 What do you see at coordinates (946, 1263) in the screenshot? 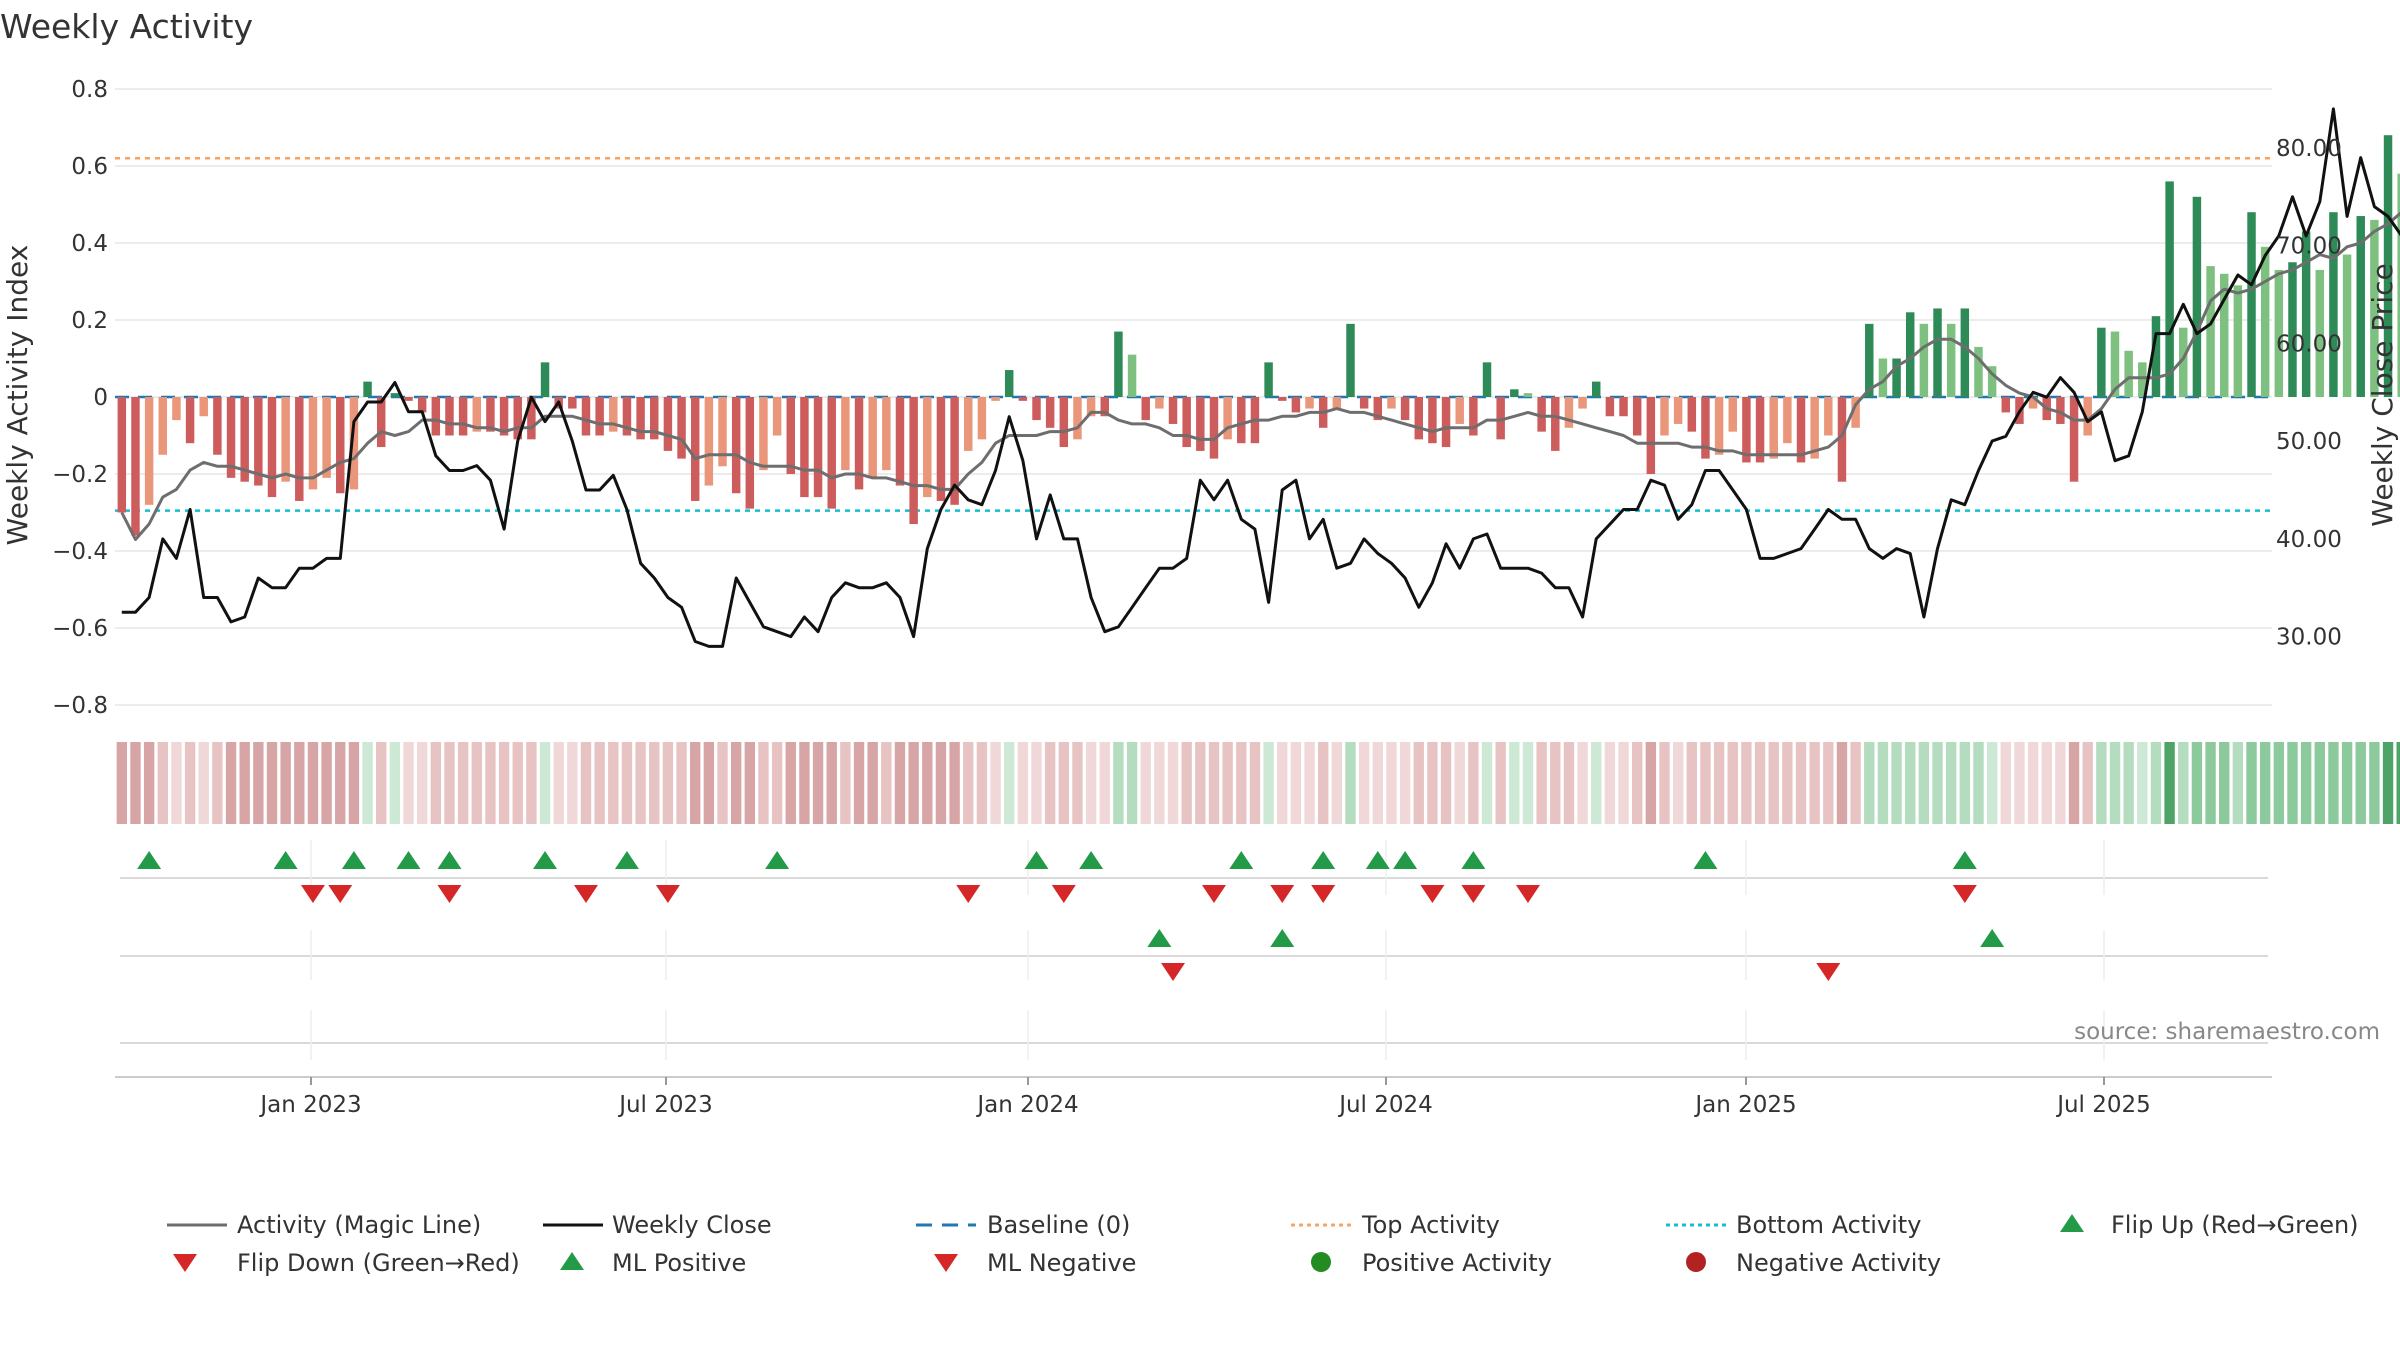
I see `legend-swatch-ml-negative` at bounding box center [946, 1263].